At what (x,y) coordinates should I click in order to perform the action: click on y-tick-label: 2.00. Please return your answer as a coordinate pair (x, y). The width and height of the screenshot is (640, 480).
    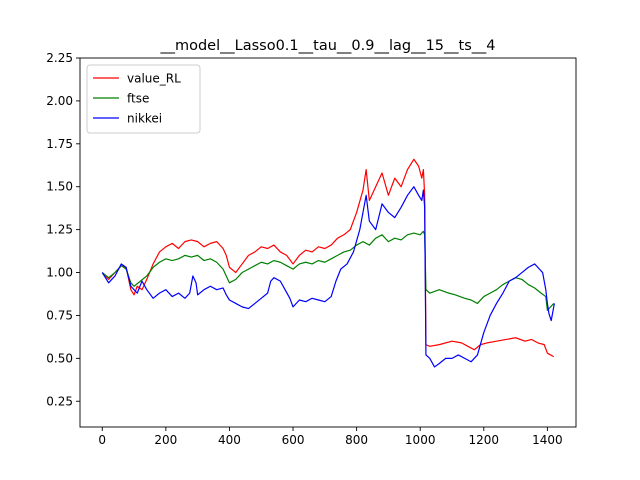
    Looking at the image, I should click on (59, 101).